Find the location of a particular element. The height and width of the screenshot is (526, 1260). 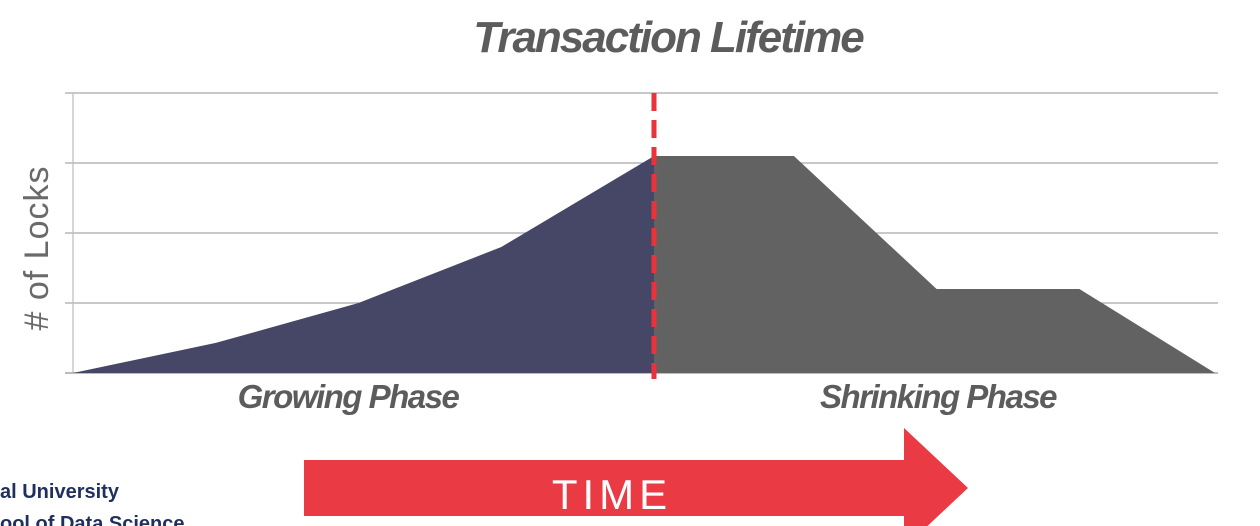

time-arrow is located at coordinates (636, 477).